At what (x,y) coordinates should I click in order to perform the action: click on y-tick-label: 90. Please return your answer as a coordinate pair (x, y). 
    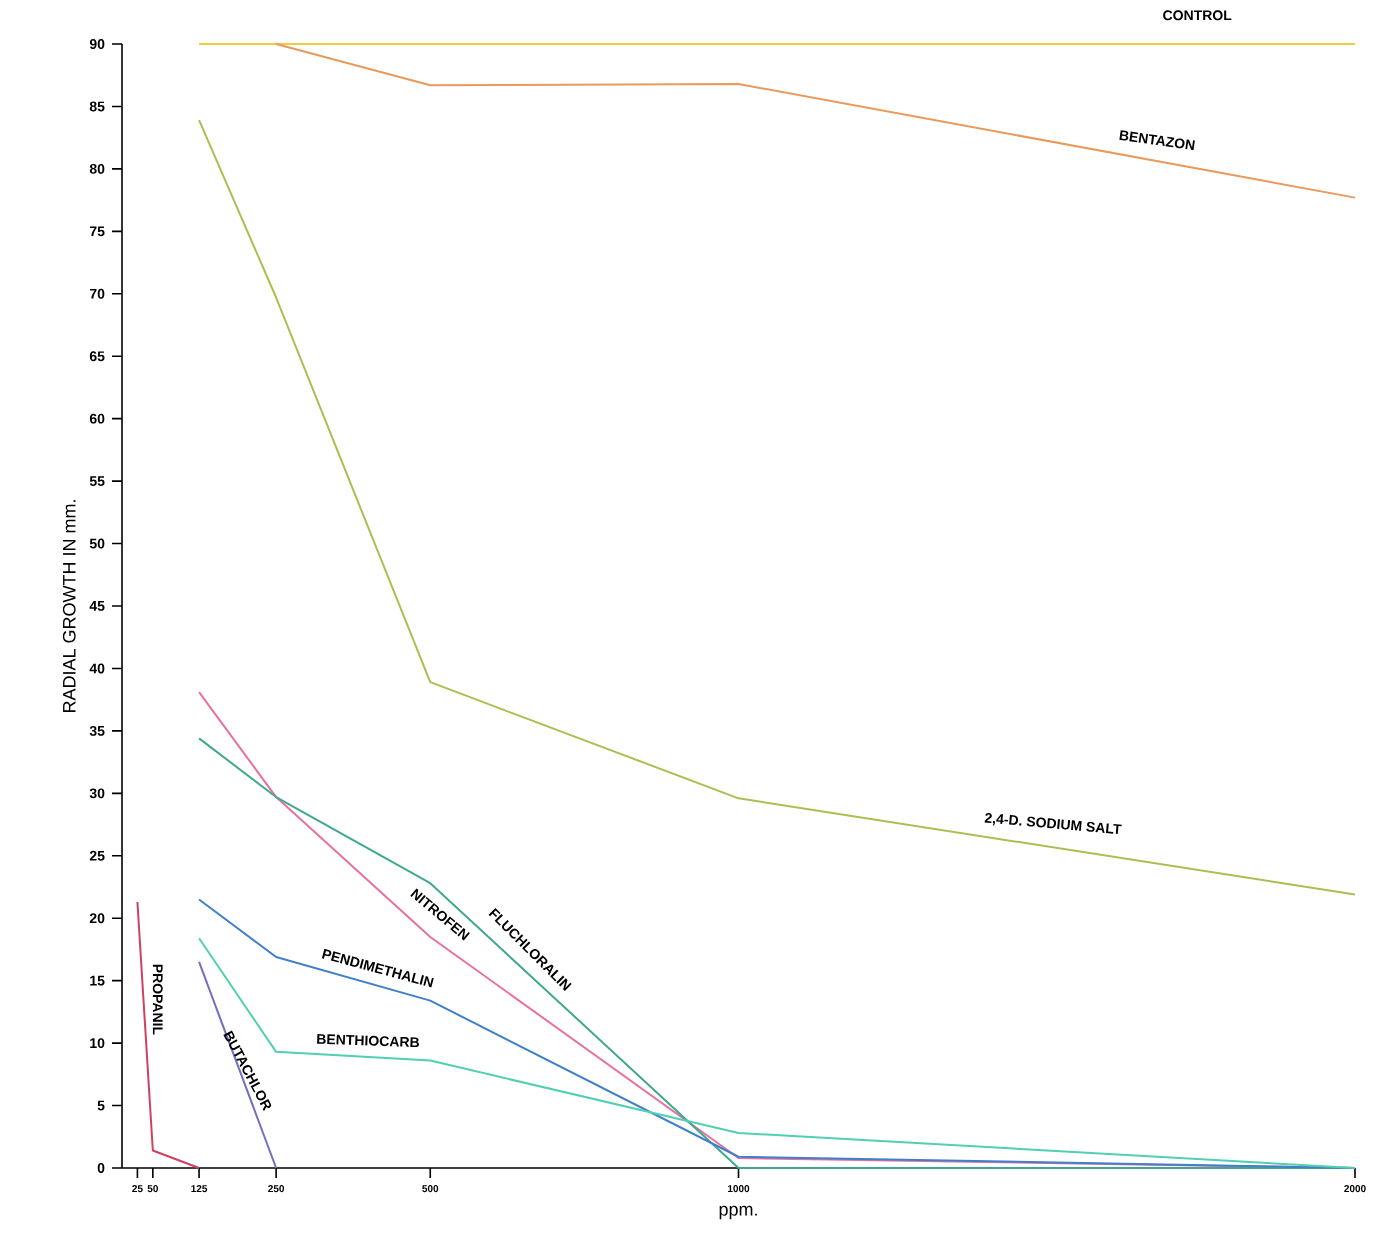
    Looking at the image, I should click on (97, 44).